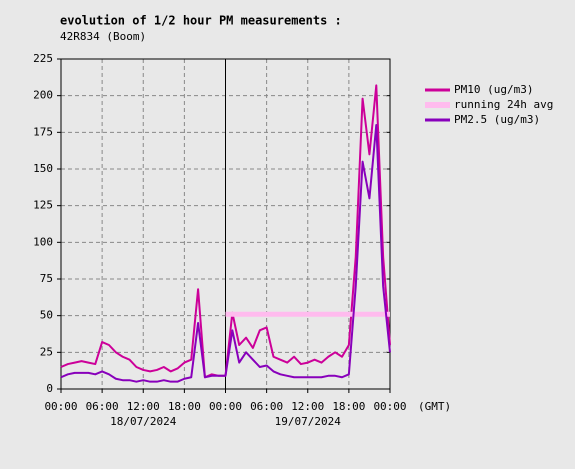 This screenshot has height=469, width=575. What do you see at coordinates (434, 406) in the screenshot?
I see `x-unit-label: (GMT)` at bounding box center [434, 406].